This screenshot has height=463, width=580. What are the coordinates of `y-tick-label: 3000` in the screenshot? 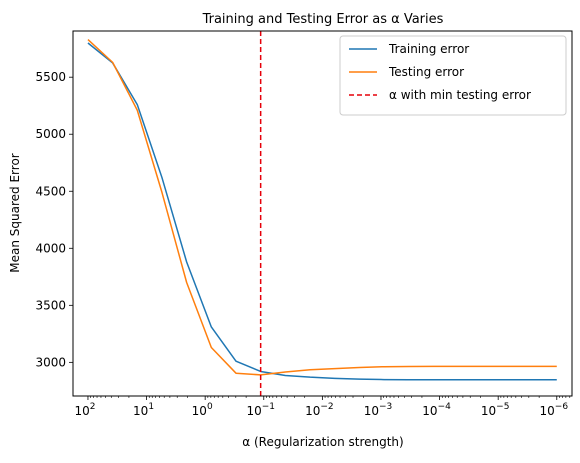 It's located at (50, 362).